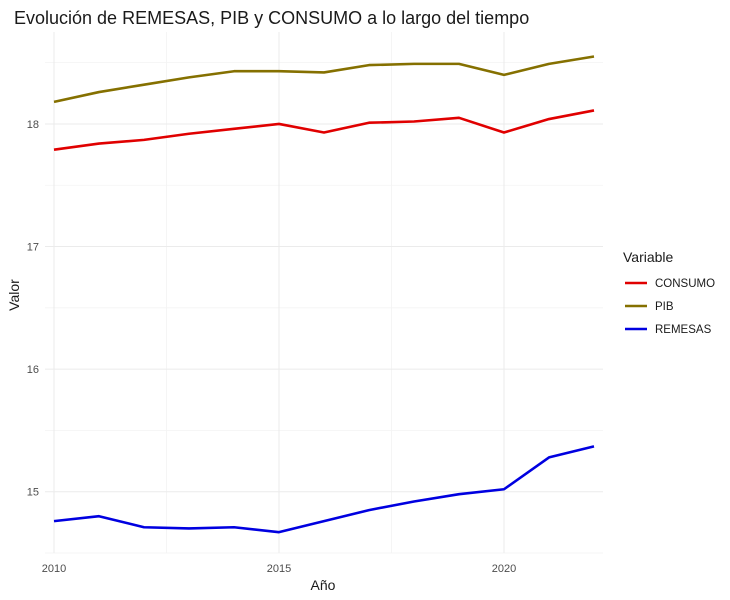 Image resolution: width=730 pixels, height=600 pixels. What do you see at coordinates (33, 370) in the screenshot?
I see `y-tick-label: 16` at bounding box center [33, 370].